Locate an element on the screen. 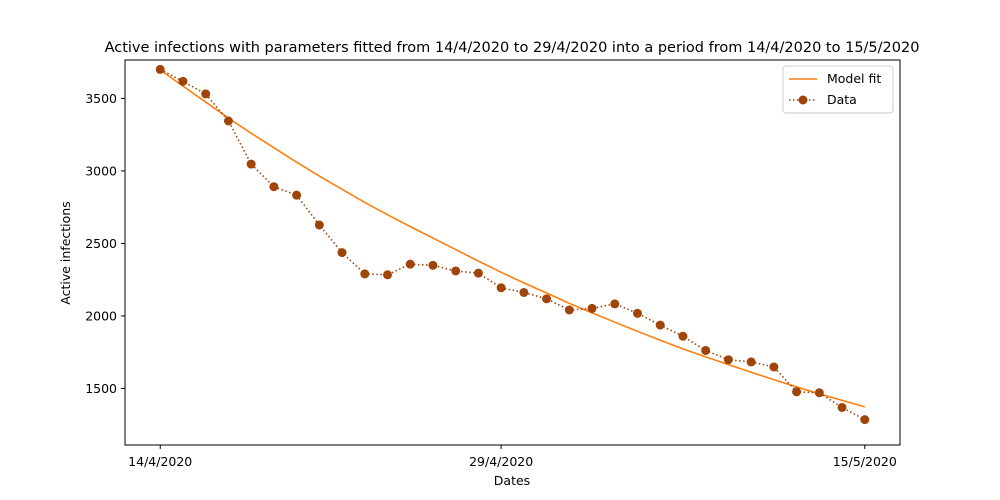 The width and height of the screenshot is (1000, 500). legend-data-label: Data is located at coordinates (842, 99).